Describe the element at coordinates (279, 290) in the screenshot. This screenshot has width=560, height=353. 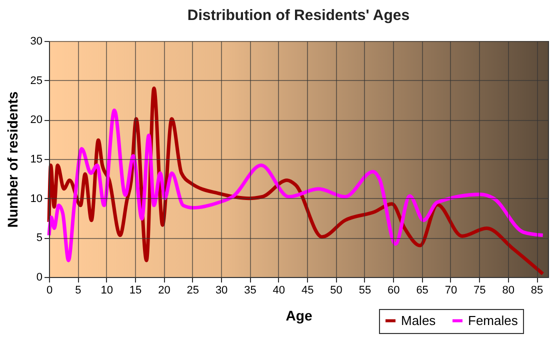
I see `x-tick-label: 40` at that location.